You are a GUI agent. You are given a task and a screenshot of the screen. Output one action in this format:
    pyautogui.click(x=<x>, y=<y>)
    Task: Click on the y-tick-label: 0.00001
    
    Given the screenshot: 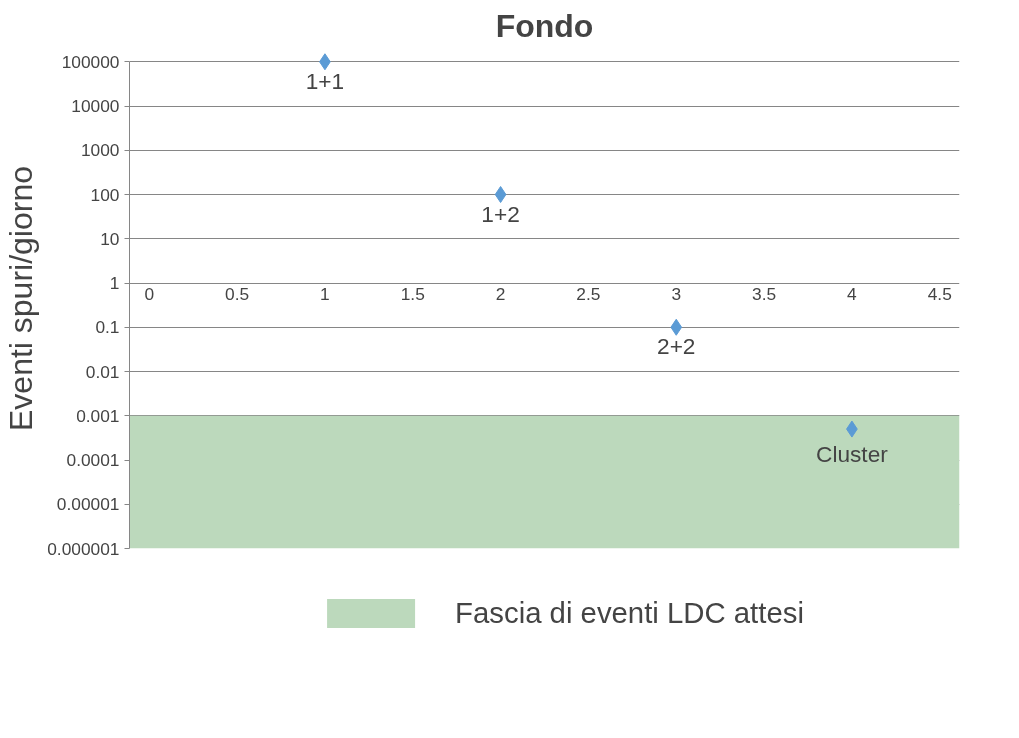 What is the action you would take?
    pyautogui.click(x=88, y=504)
    